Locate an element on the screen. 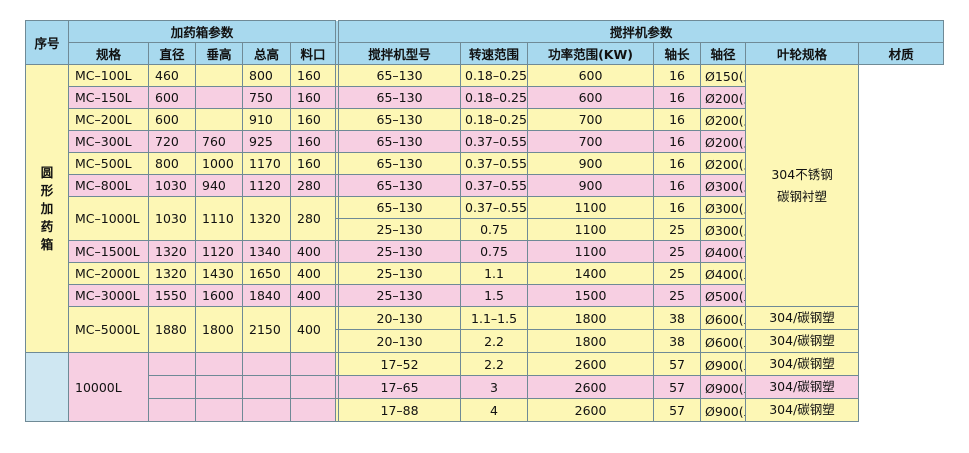  cell: 0.75 is located at coordinates (494, 229).